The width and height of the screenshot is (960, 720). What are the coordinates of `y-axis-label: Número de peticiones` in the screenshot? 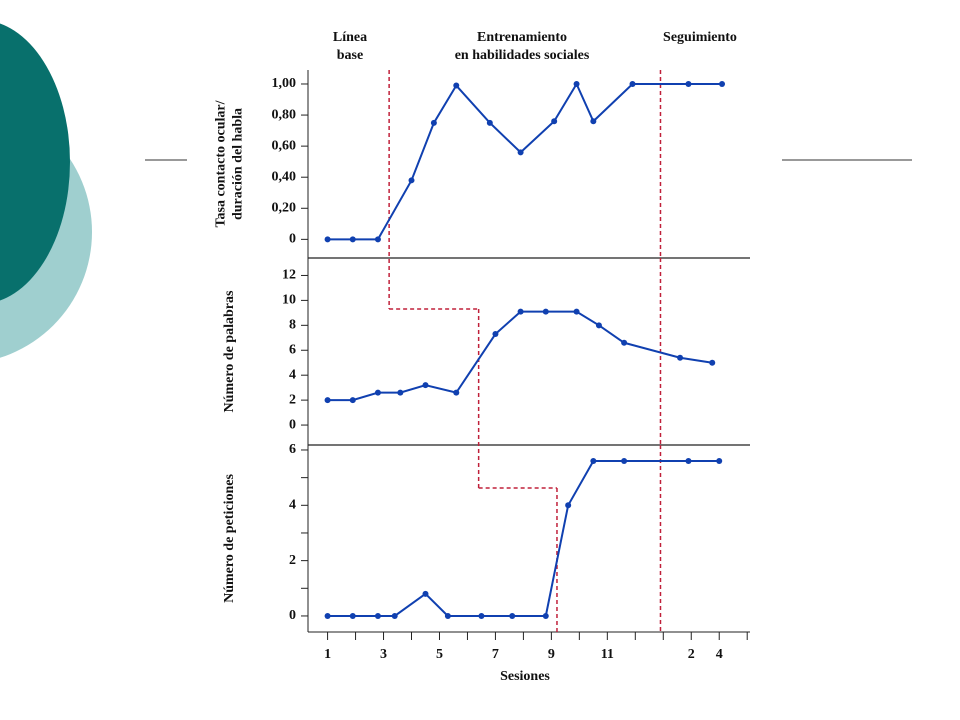 It's located at (229, 538).